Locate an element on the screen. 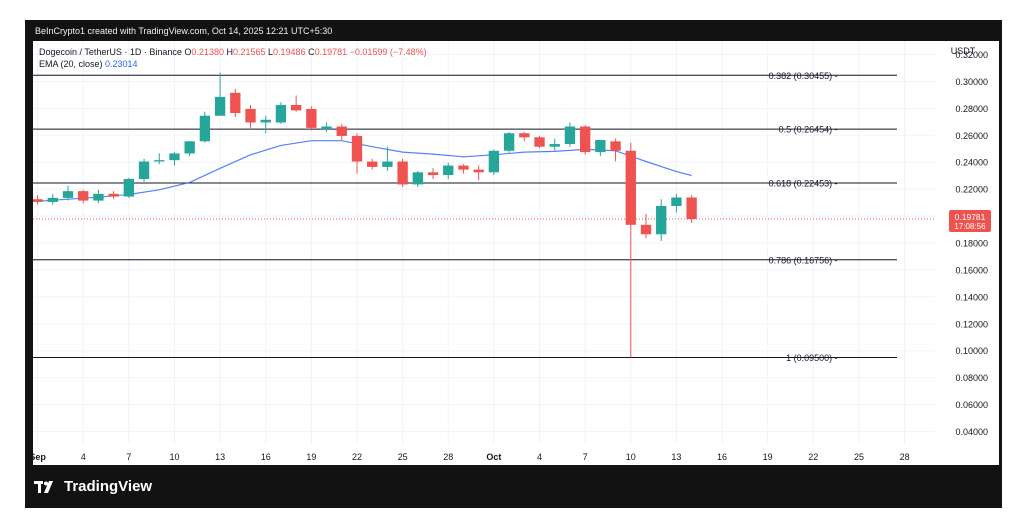 The width and height of the screenshot is (1024, 524). ema-legend-value: 0.23014 is located at coordinates (121, 64).